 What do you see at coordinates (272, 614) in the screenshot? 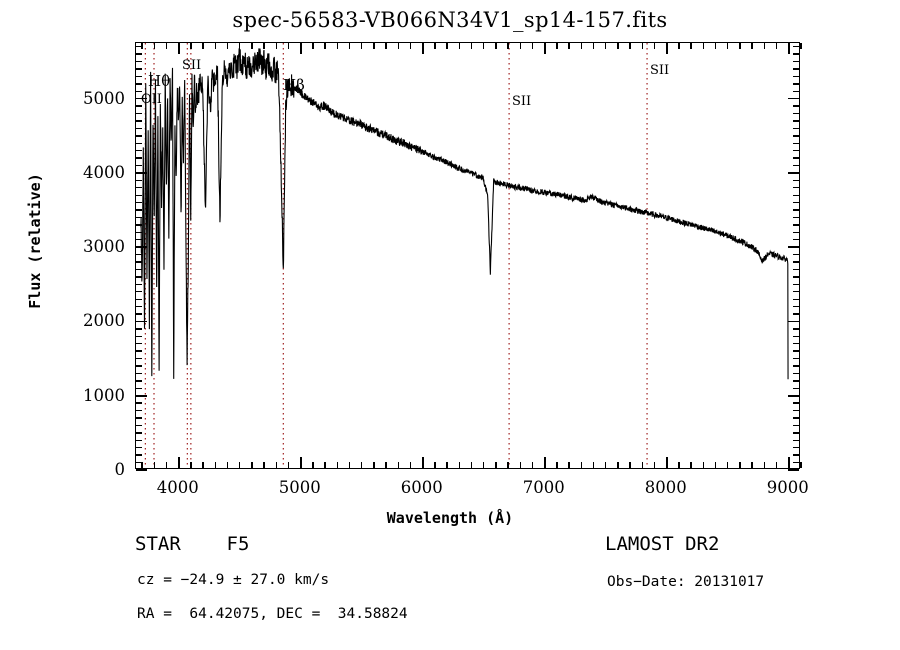
I see `footer-coords: RA = 64.42075, DEC = 34.58824` at bounding box center [272, 614].